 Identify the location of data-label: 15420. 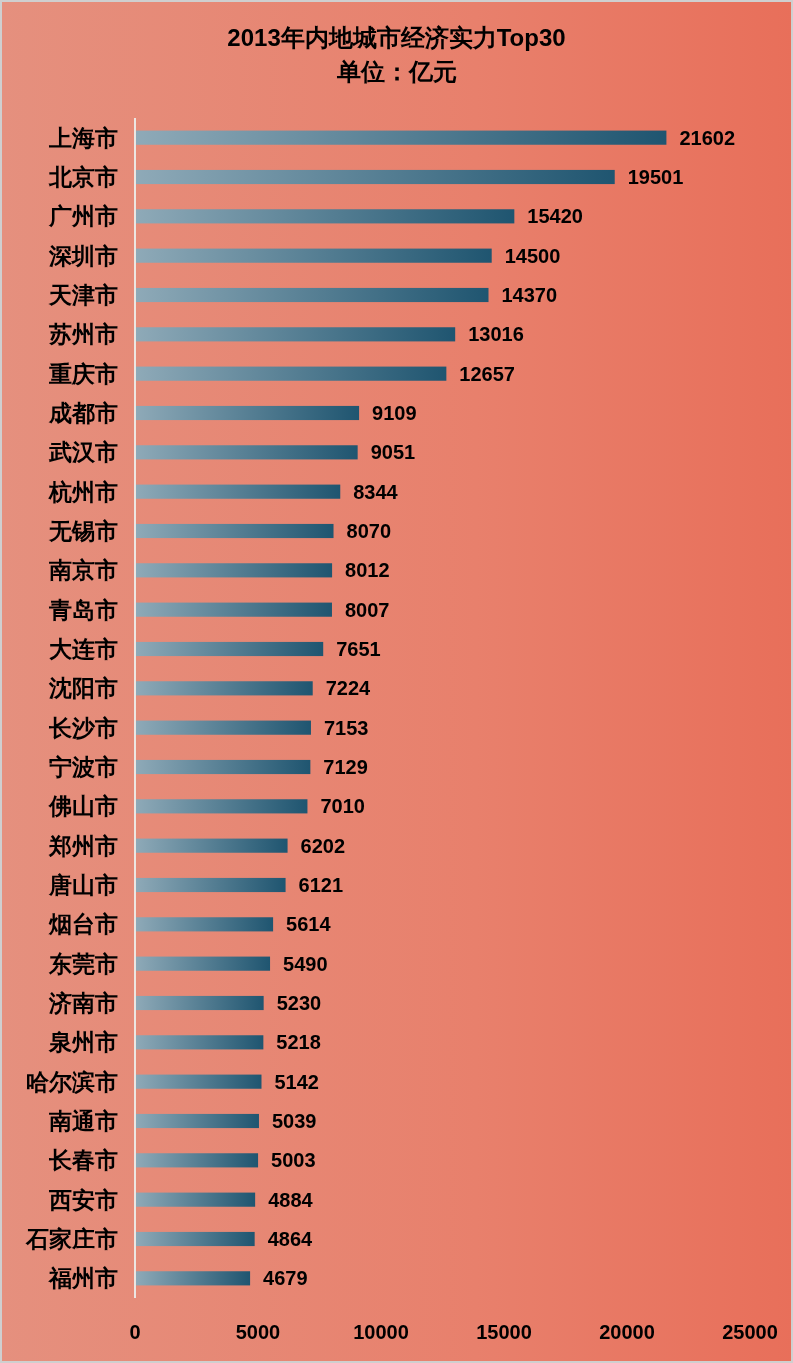
(555, 216).